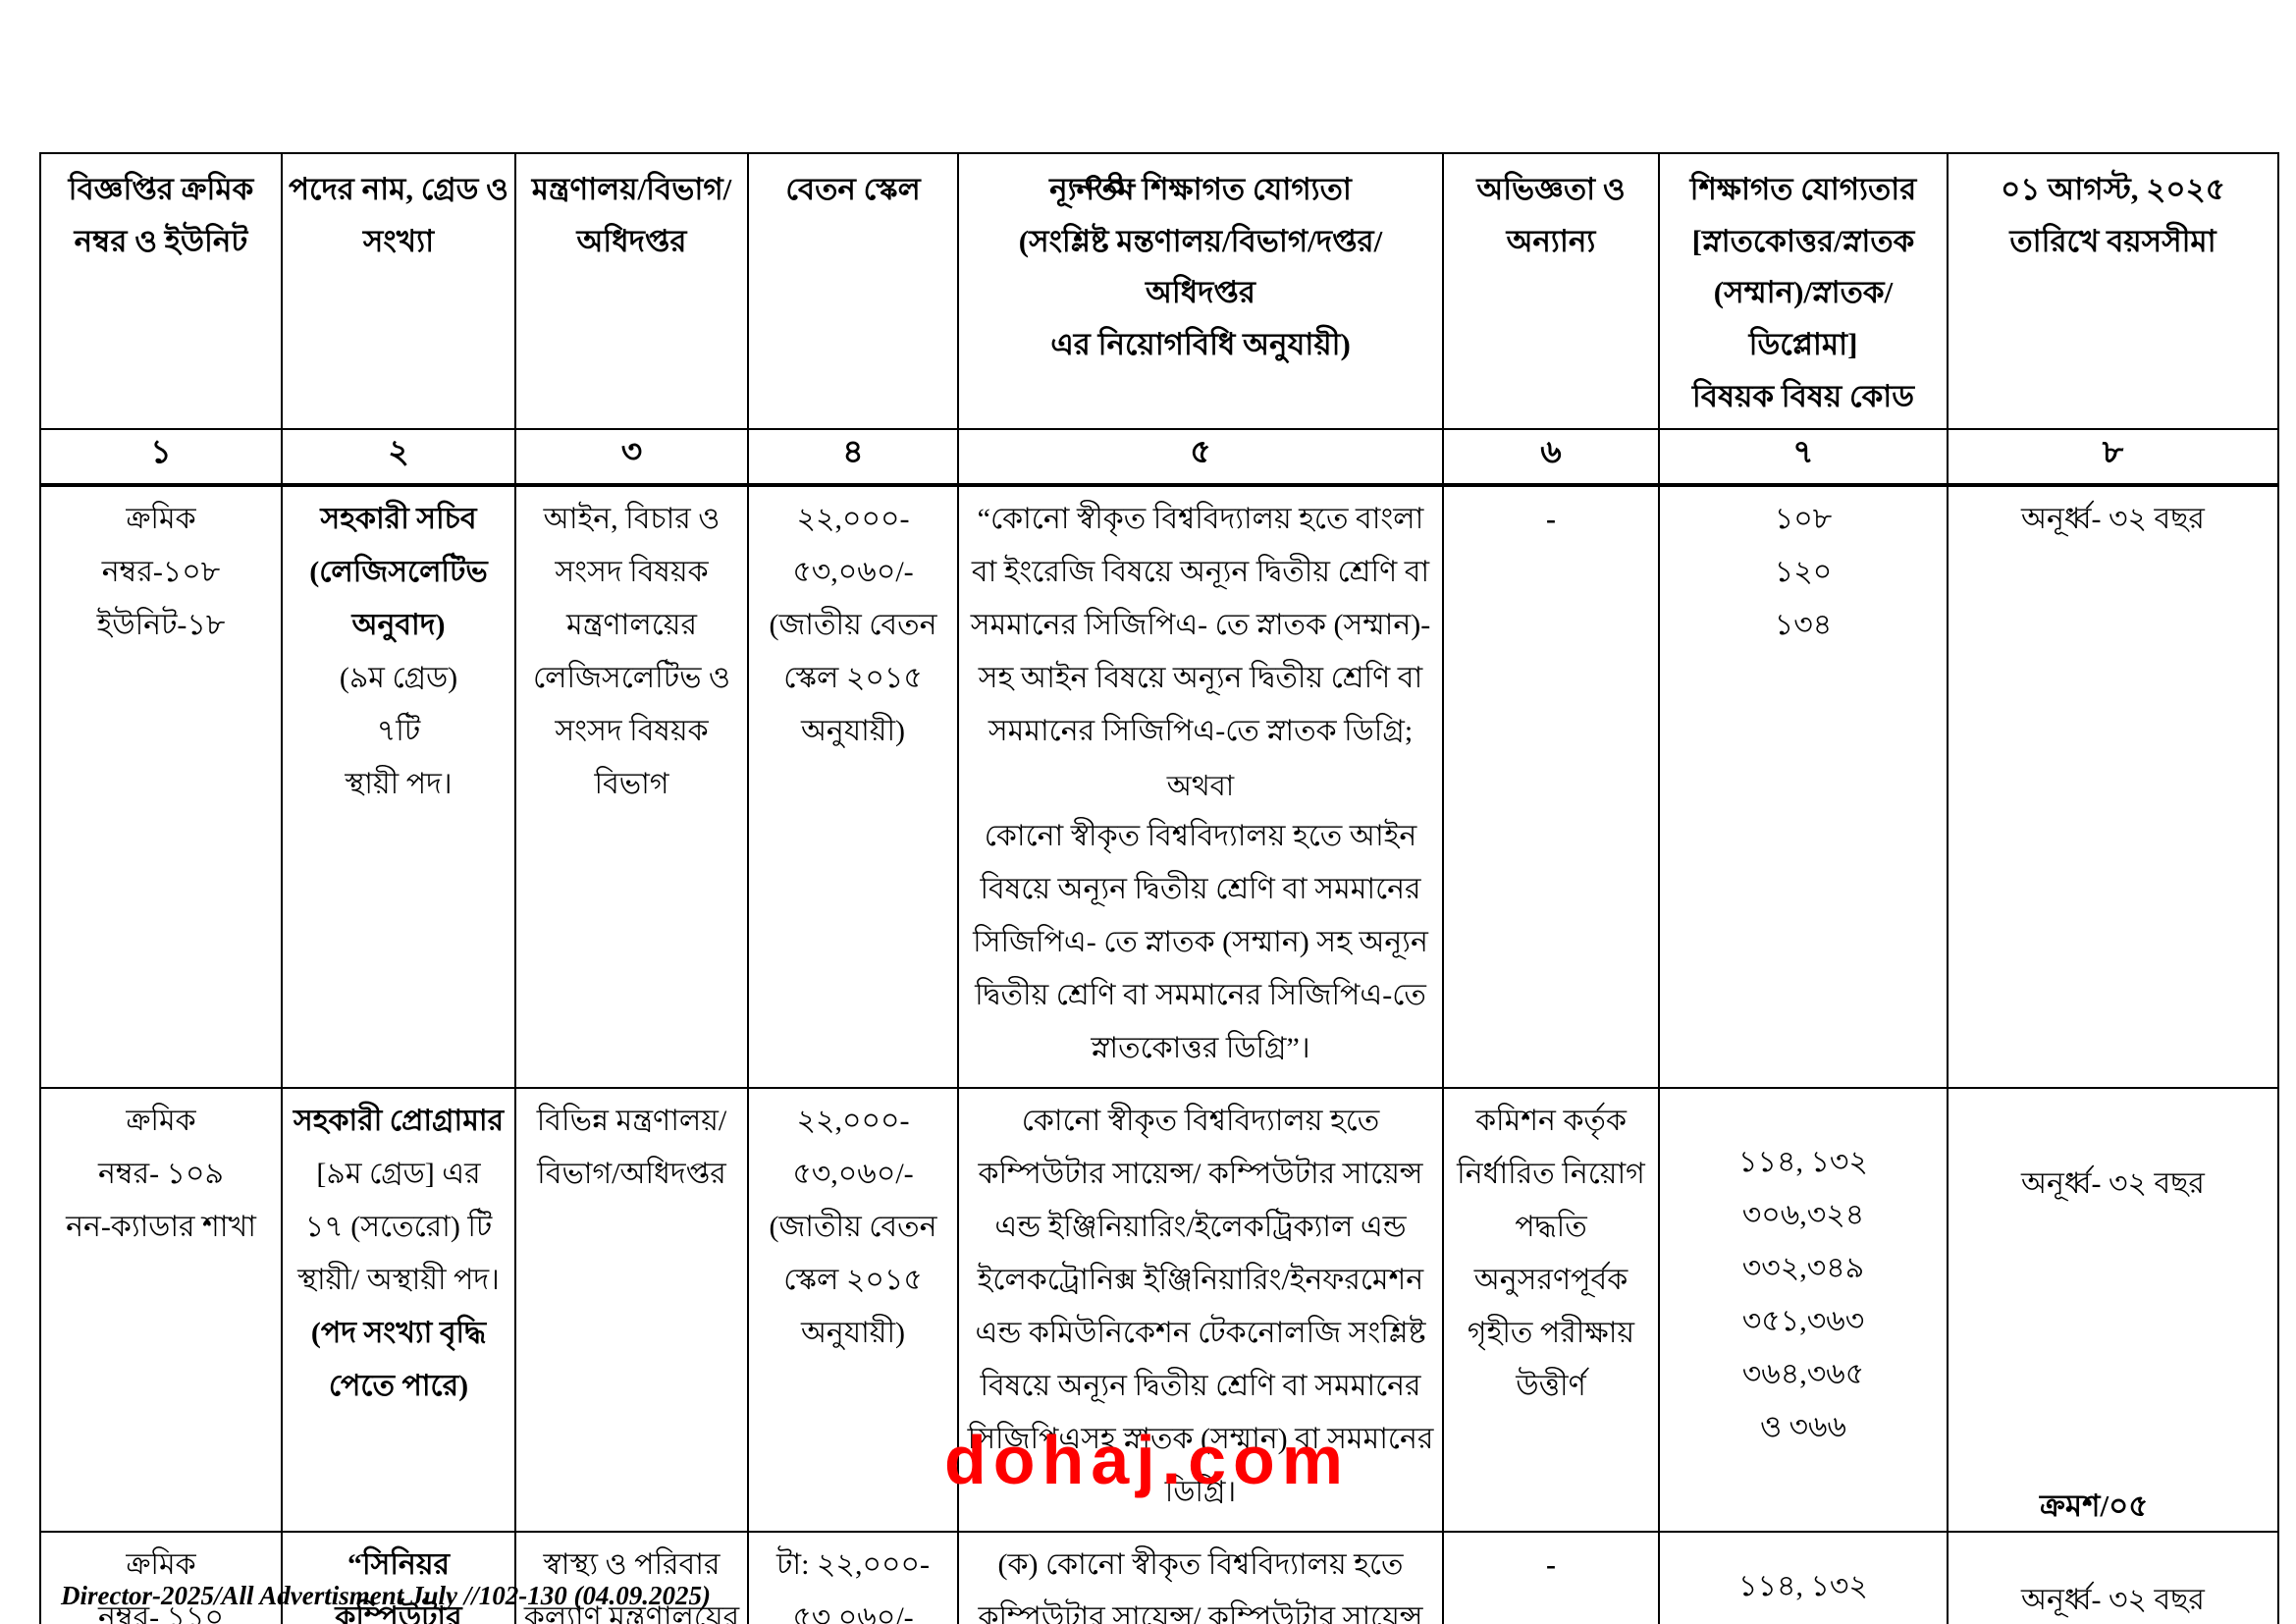 The height and width of the screenshot is (1624, 2296). I want to click on col-num-7: ৭, so click(1804, 458).